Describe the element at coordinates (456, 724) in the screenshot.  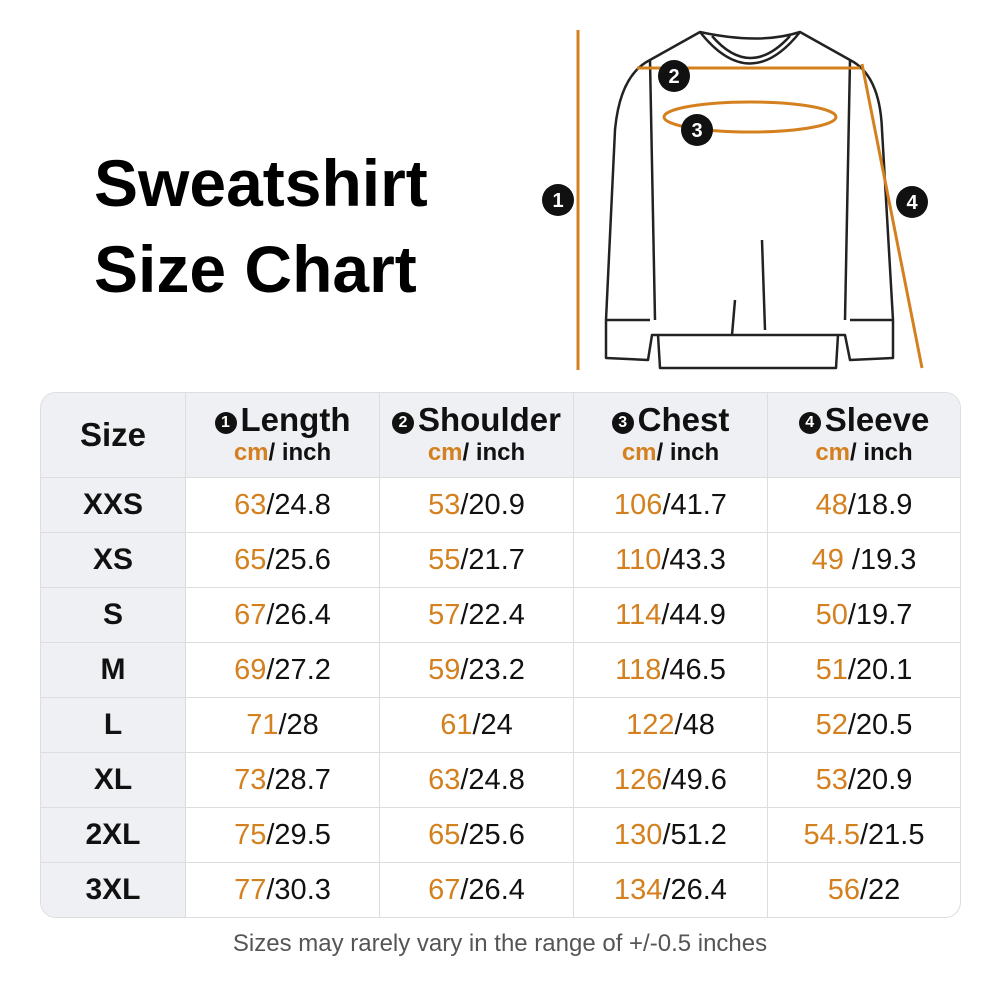
I see `cm-value: 61` at that location.